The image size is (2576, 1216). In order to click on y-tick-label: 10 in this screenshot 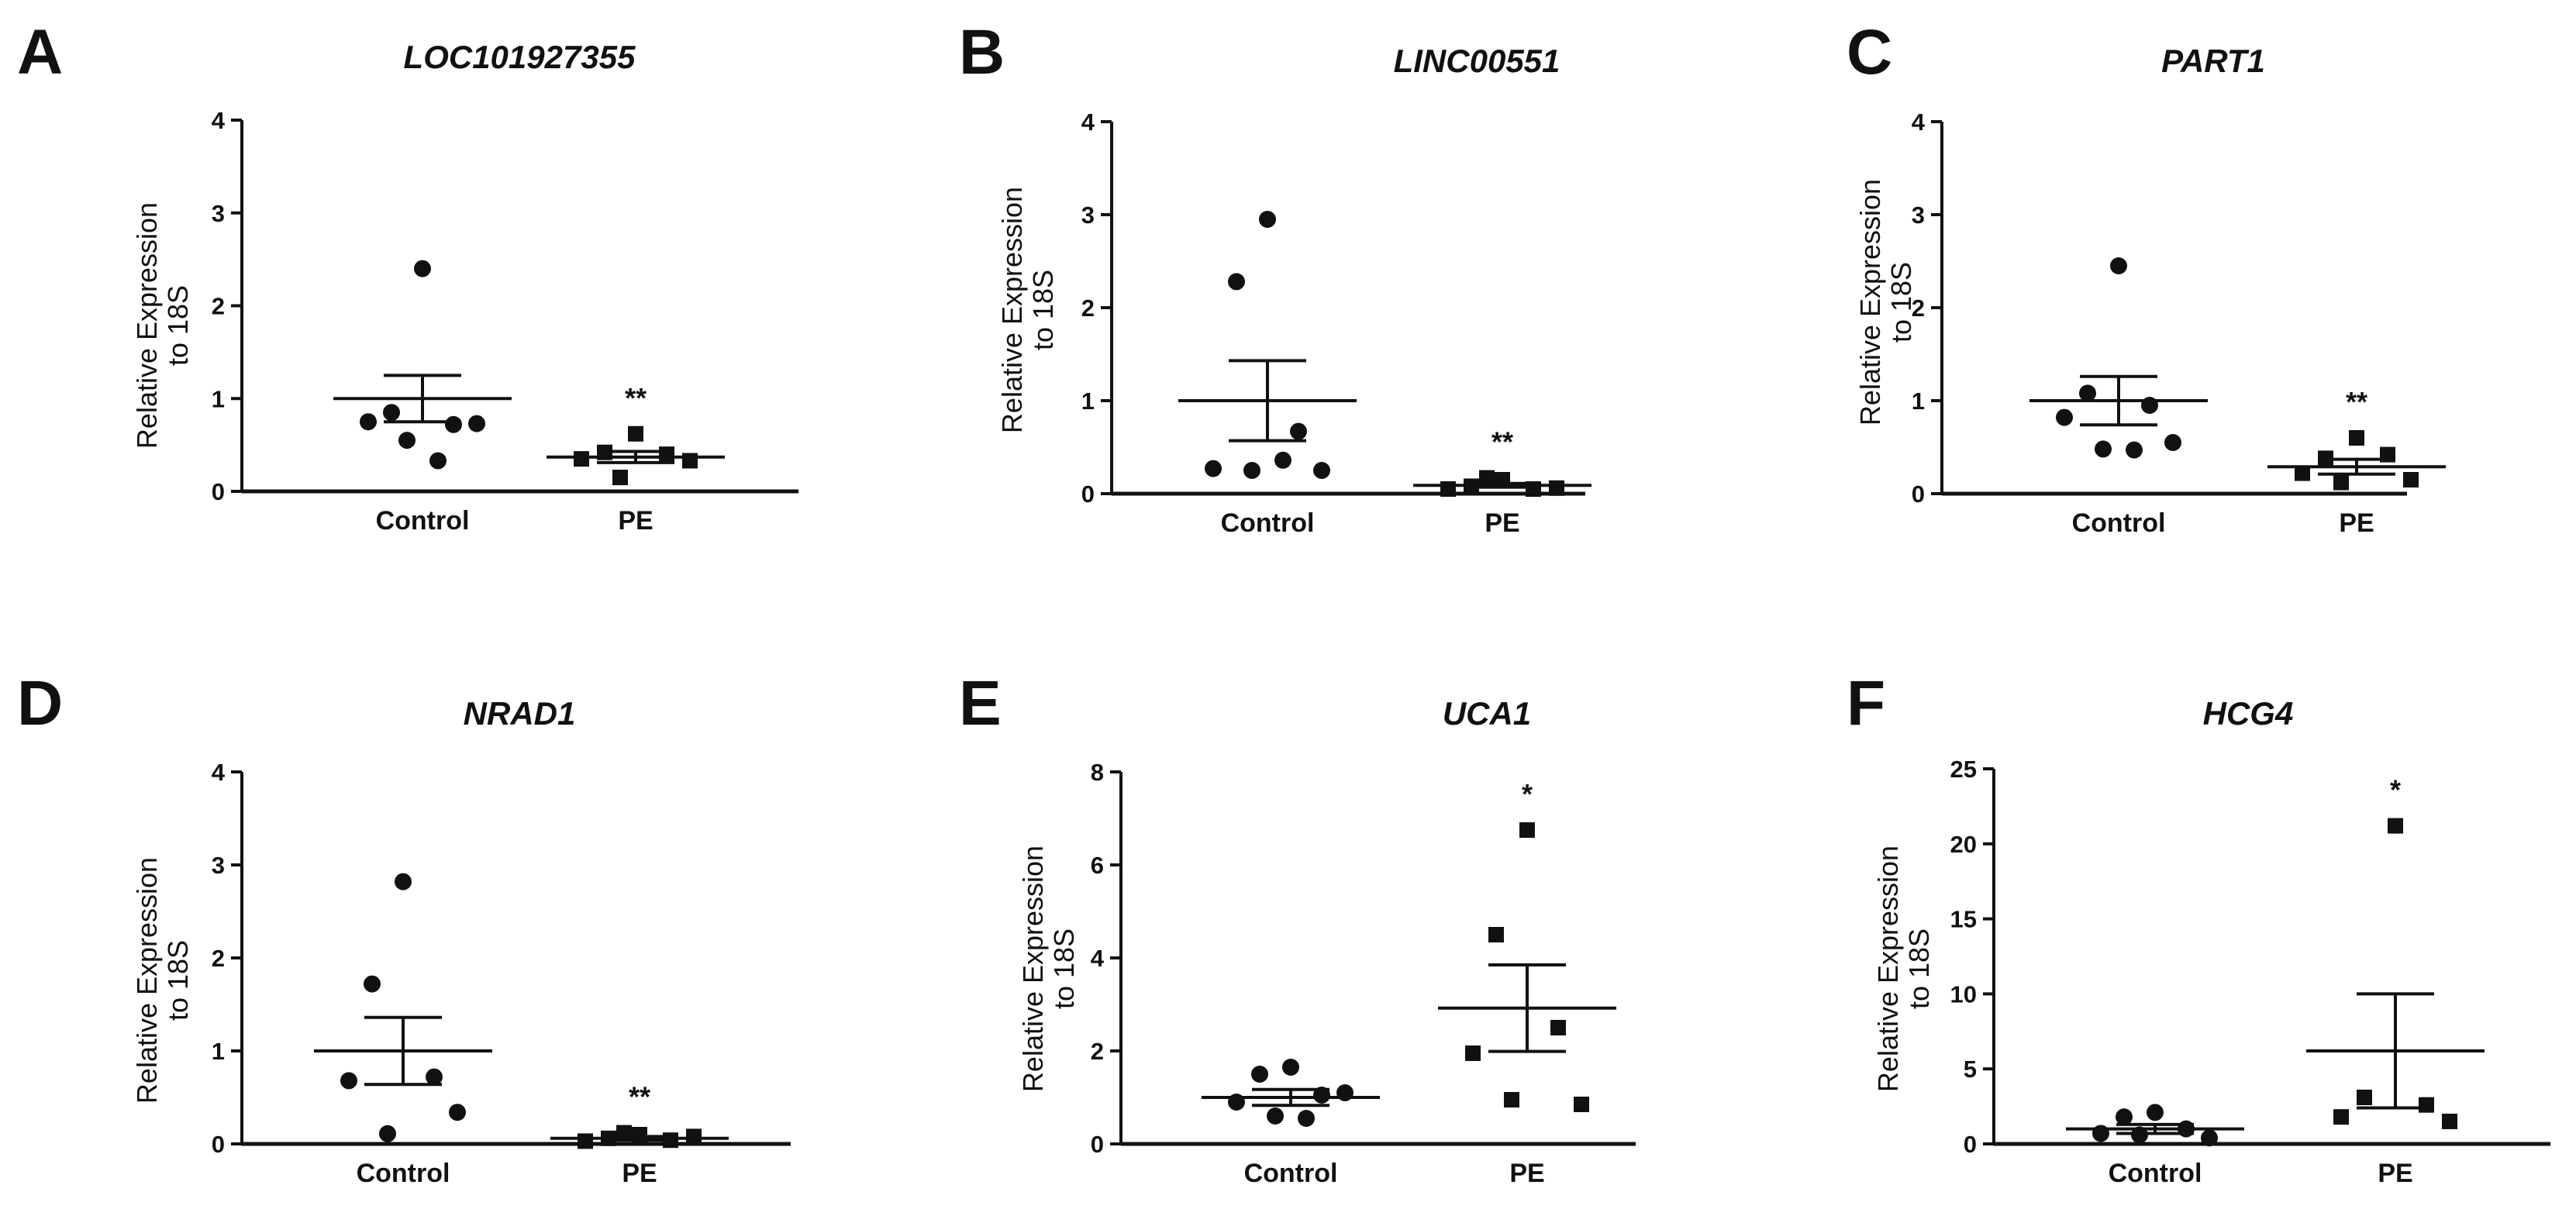, I will do `click(1963, 994)`.